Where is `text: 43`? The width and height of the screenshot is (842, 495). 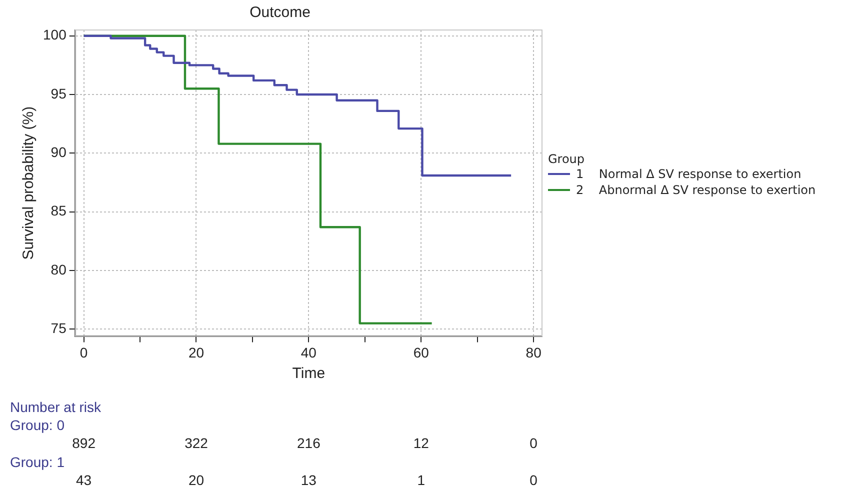
text: 43 is located at coordinates (84, 480).